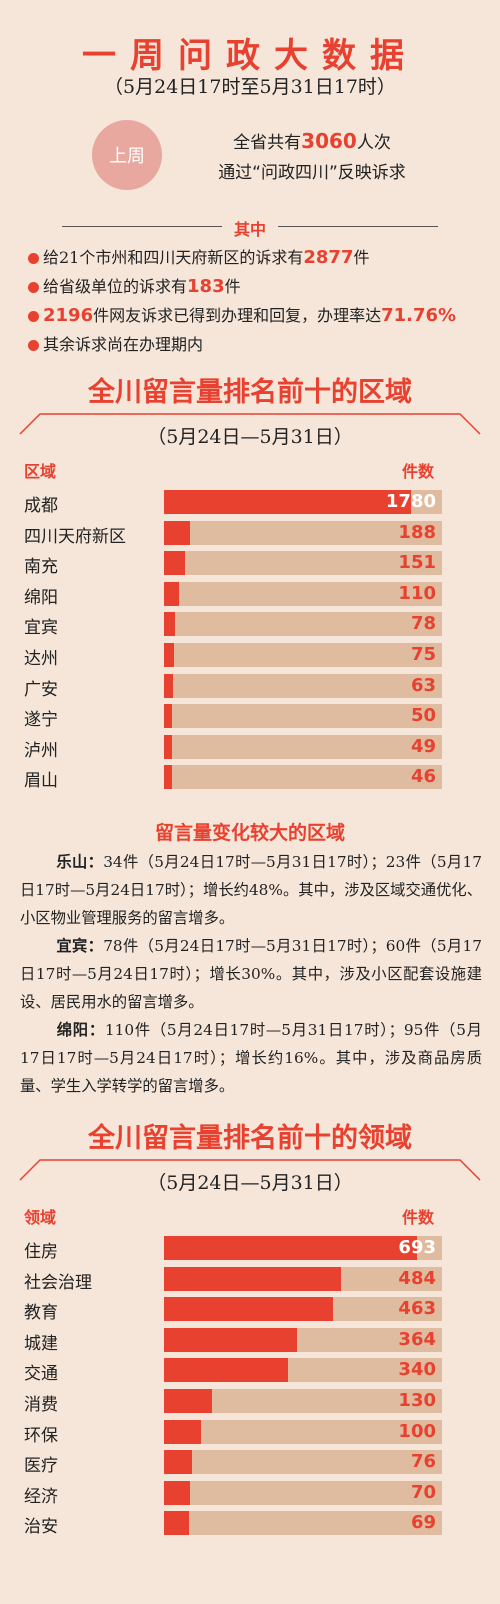 The height and width of the screenshot is (1604, 500). What do you see at coordinates (41, 1466) in the screenshot?
I see `bar-label: 医疗` at bounding box center [41, 1466].